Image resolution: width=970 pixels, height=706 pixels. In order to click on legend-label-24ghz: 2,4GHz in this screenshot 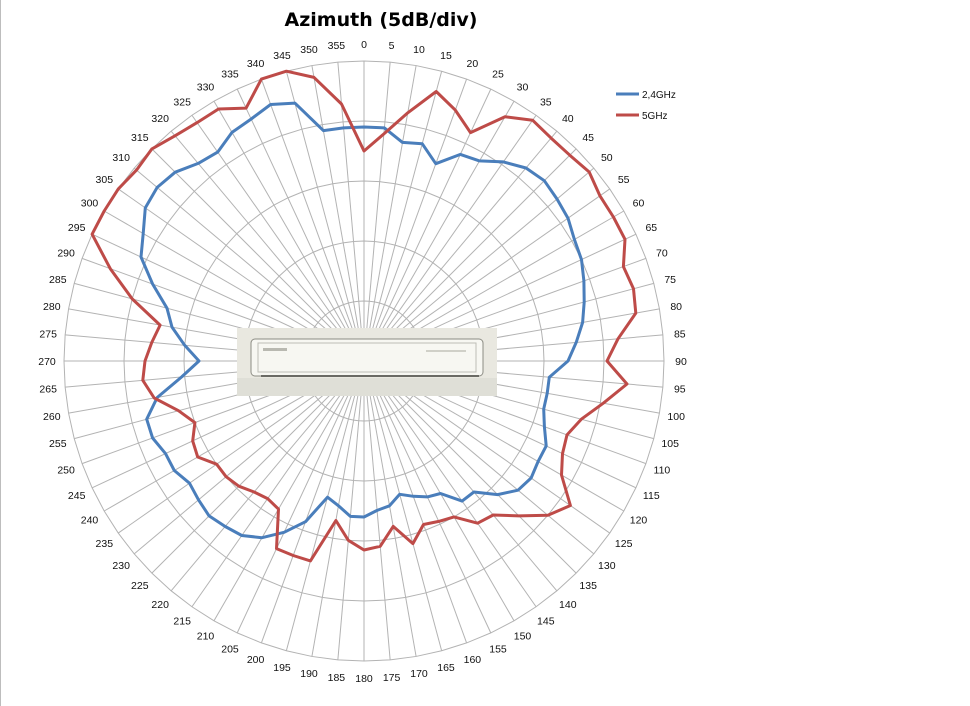, I will do `click(659, 95)`.